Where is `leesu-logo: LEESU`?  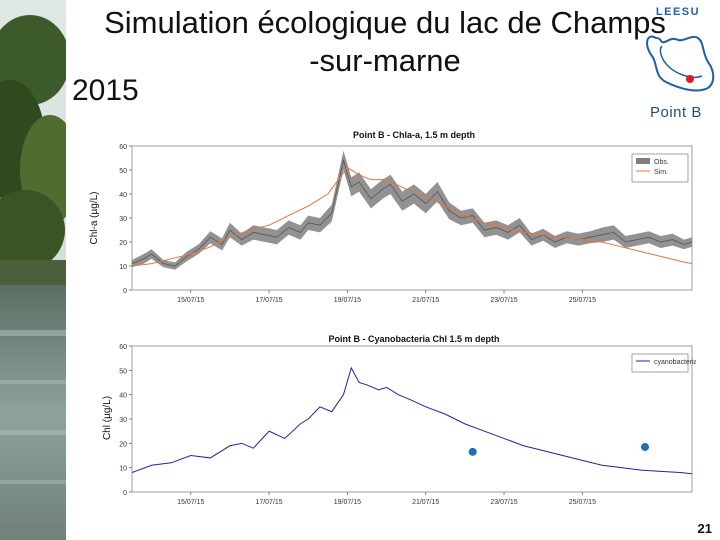
leesu-logo: LEESU is located at coordinates (678, 11).